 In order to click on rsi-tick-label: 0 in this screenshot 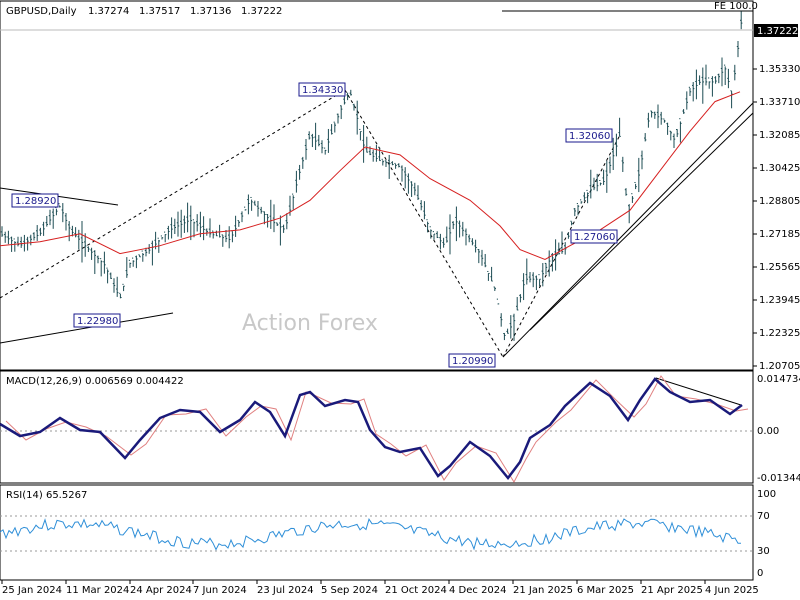, I will do `click(760, 573)`.